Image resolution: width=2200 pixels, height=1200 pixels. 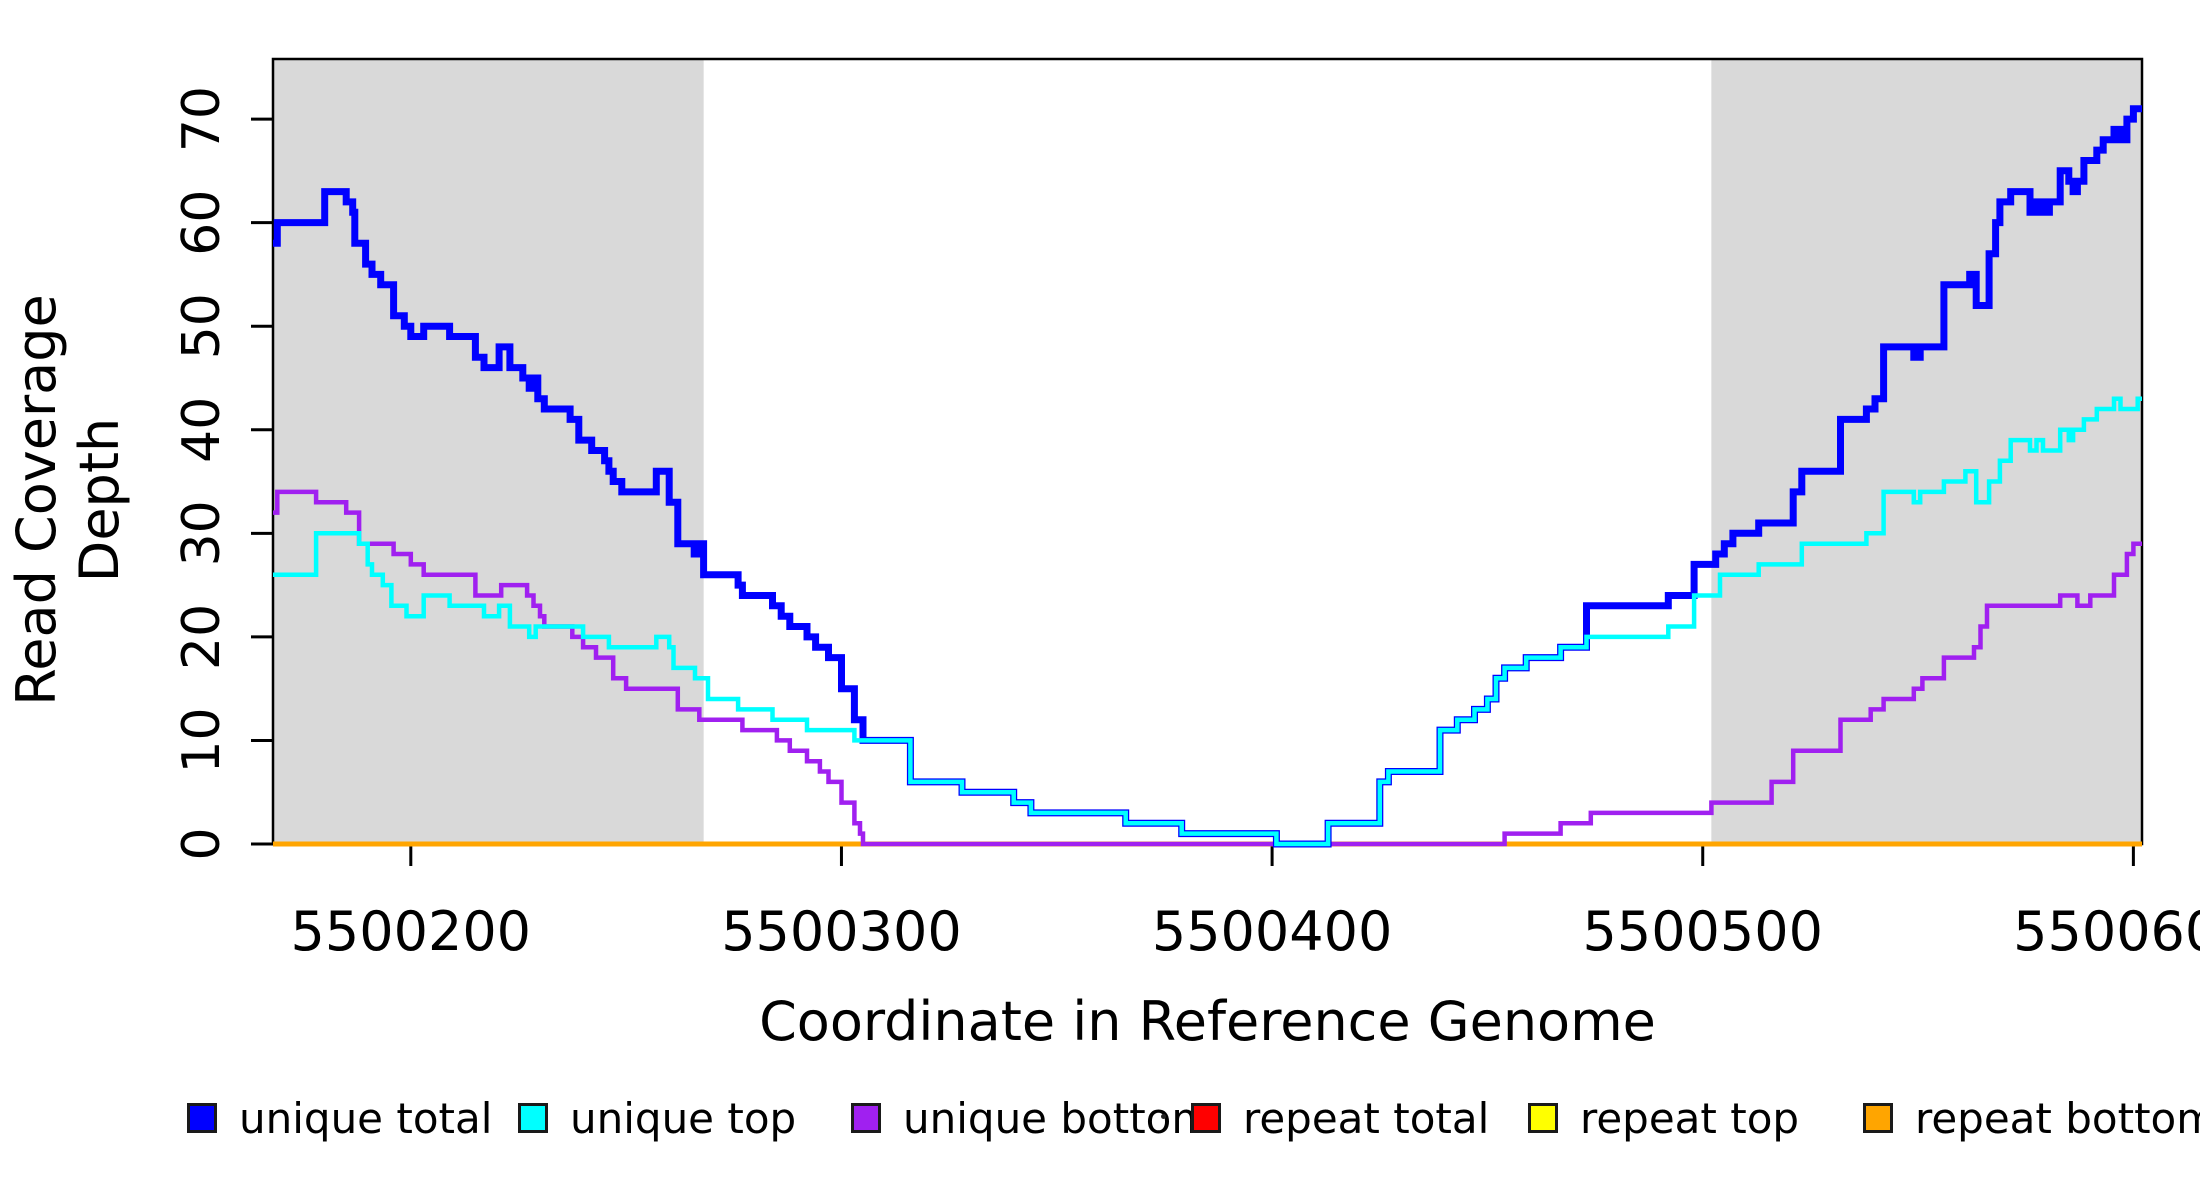 What do you see at coordinates (683, 1118) in the screenshot?
I see `legend-label: unique top` at bounding box center [683, 1118].